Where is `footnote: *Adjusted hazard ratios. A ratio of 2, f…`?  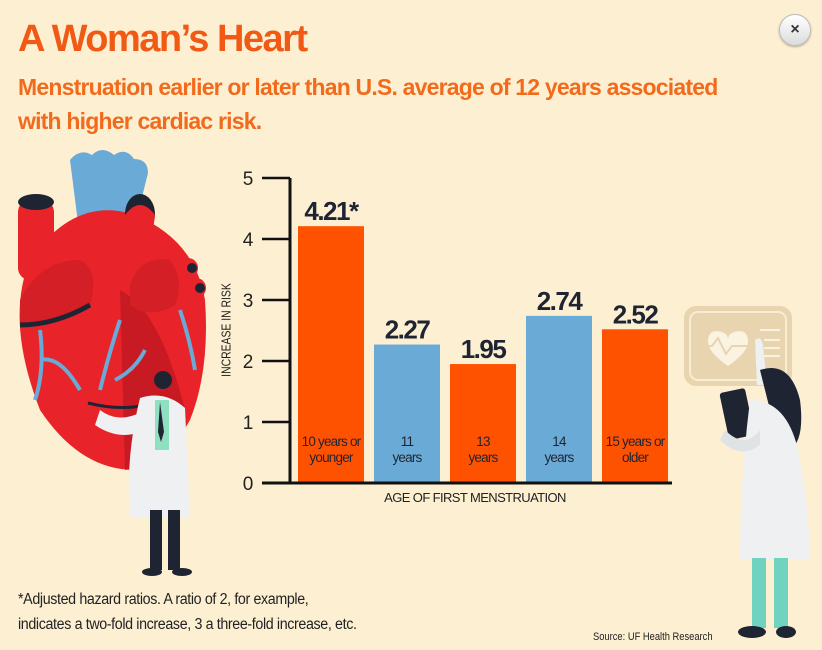 footnote: *Adjusted hazard ratios. A ratio of 2, f… is located at coordinates (187, 612).